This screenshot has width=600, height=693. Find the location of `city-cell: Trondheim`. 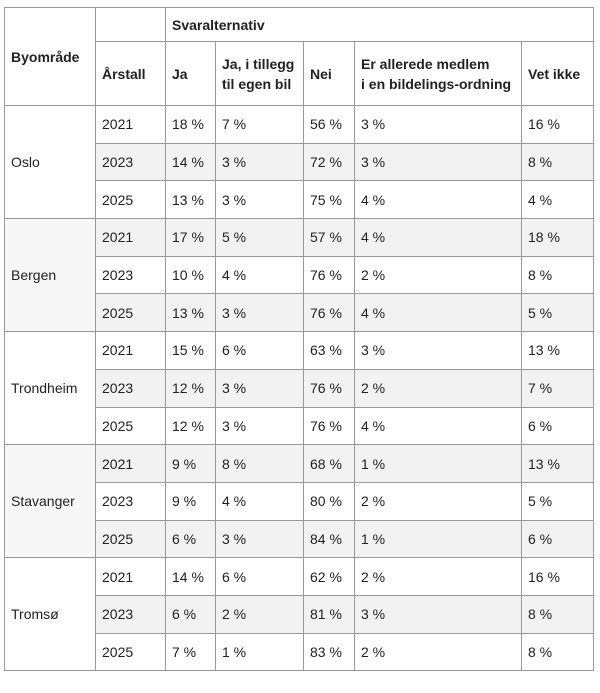

city-cell: Trondheim is located at coordinates (50, 388).